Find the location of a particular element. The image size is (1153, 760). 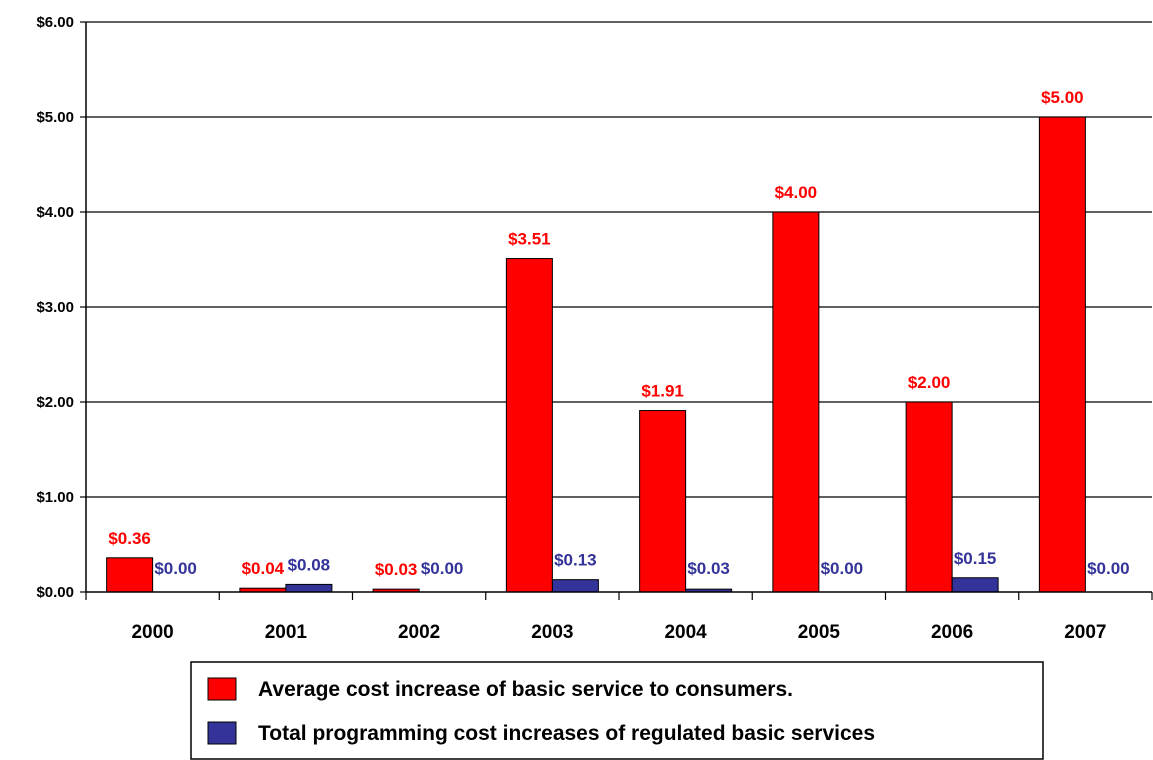

x-tick-label: 2002 is located at coordinates (419, 632).